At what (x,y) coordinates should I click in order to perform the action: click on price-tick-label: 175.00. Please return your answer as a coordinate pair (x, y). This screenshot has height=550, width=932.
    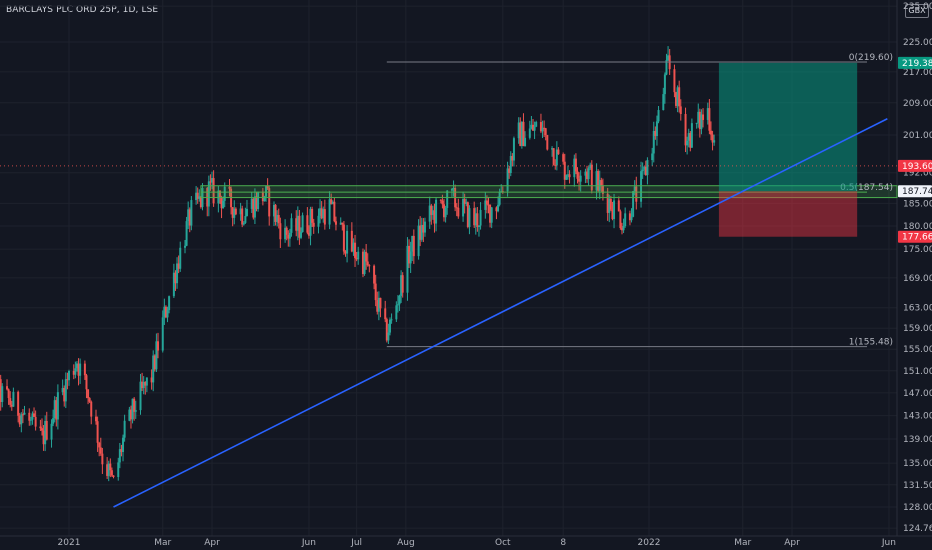
    Looking at the image, I should click on (917, 250).